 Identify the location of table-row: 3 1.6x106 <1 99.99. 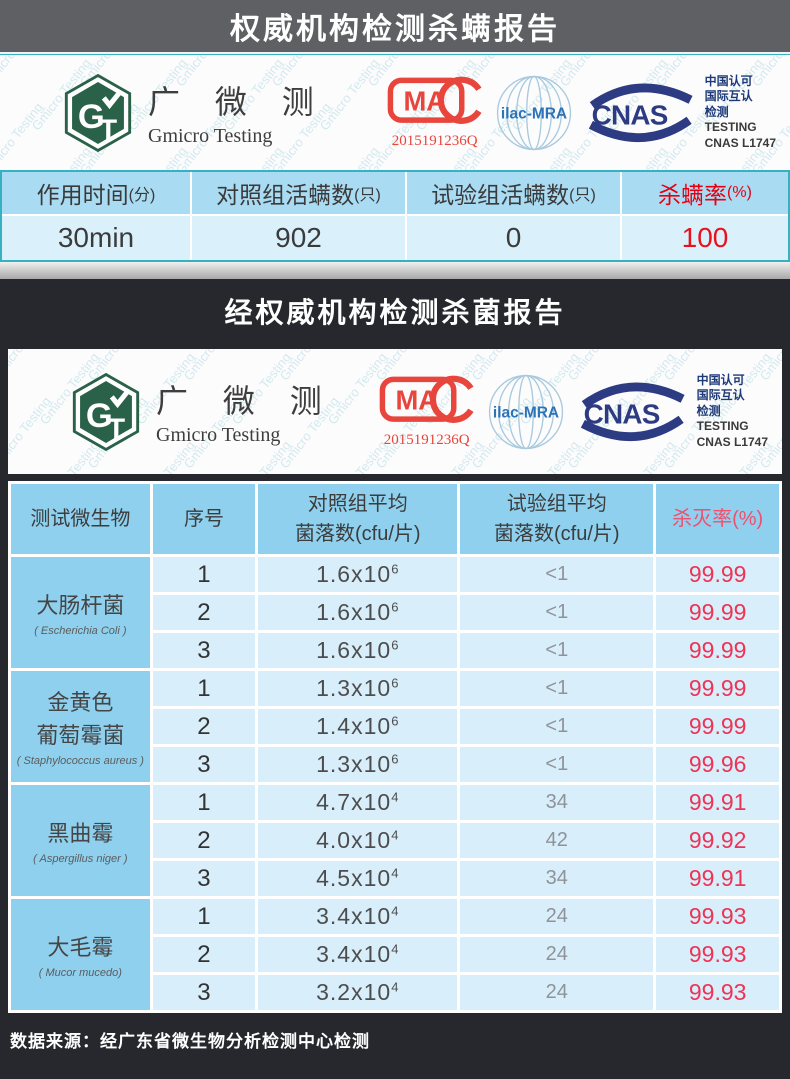
(395, 650).